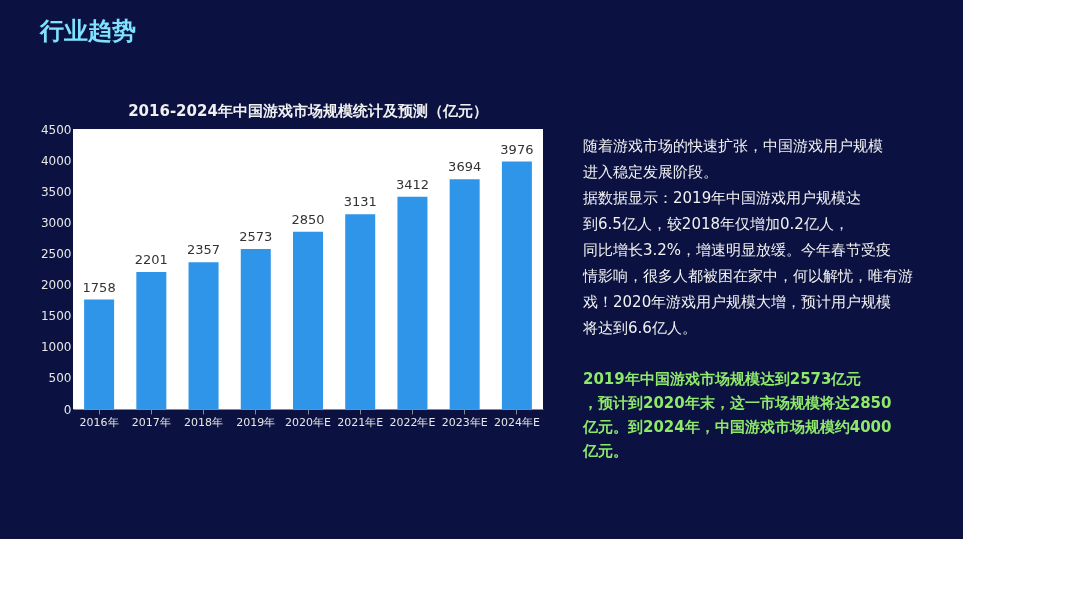 The image size is (1079, 615). I want to click on x-tick-label: 2018年, so click(204, 422).